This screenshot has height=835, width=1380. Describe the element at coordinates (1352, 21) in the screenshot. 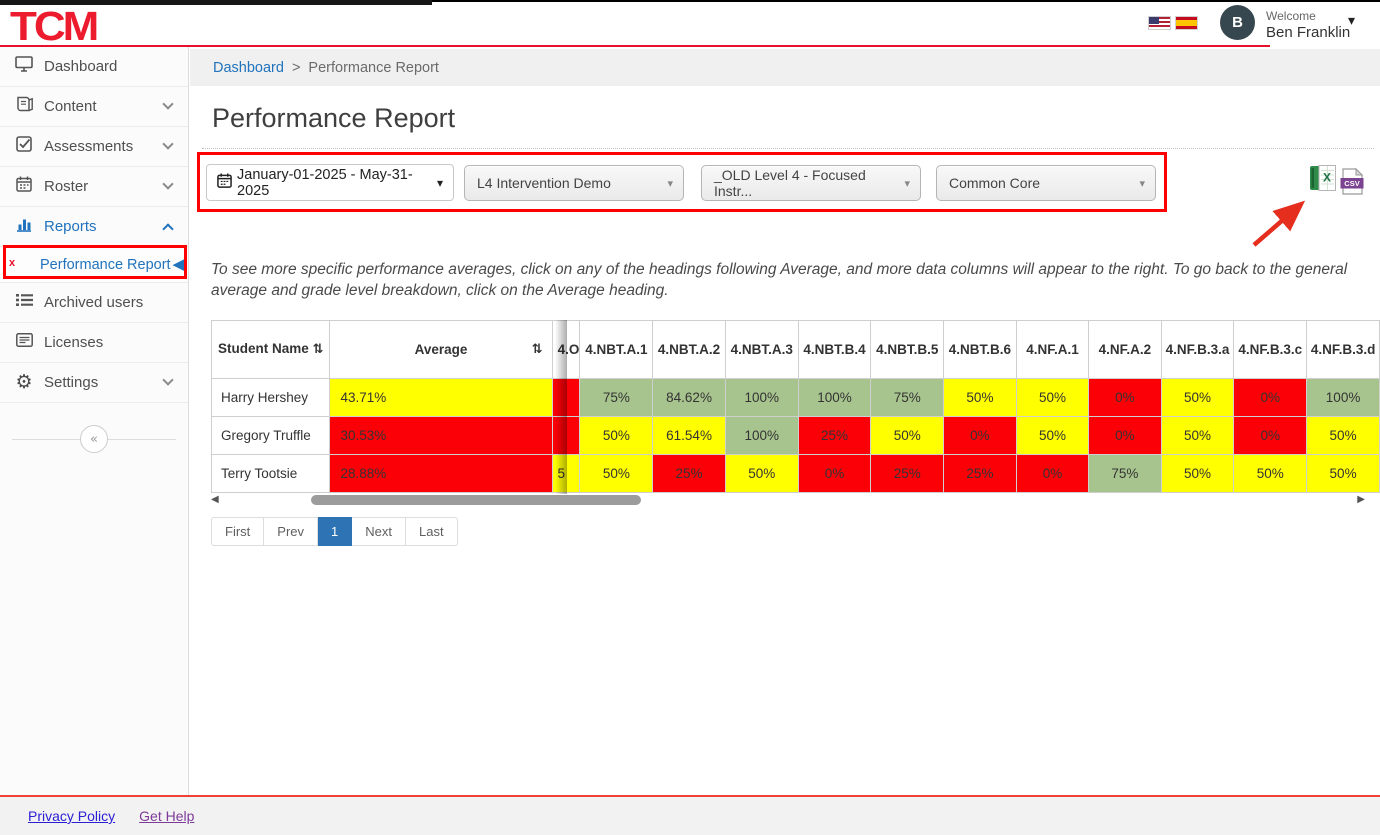

I see `user-menu-caret-icon: ▾` at that location.